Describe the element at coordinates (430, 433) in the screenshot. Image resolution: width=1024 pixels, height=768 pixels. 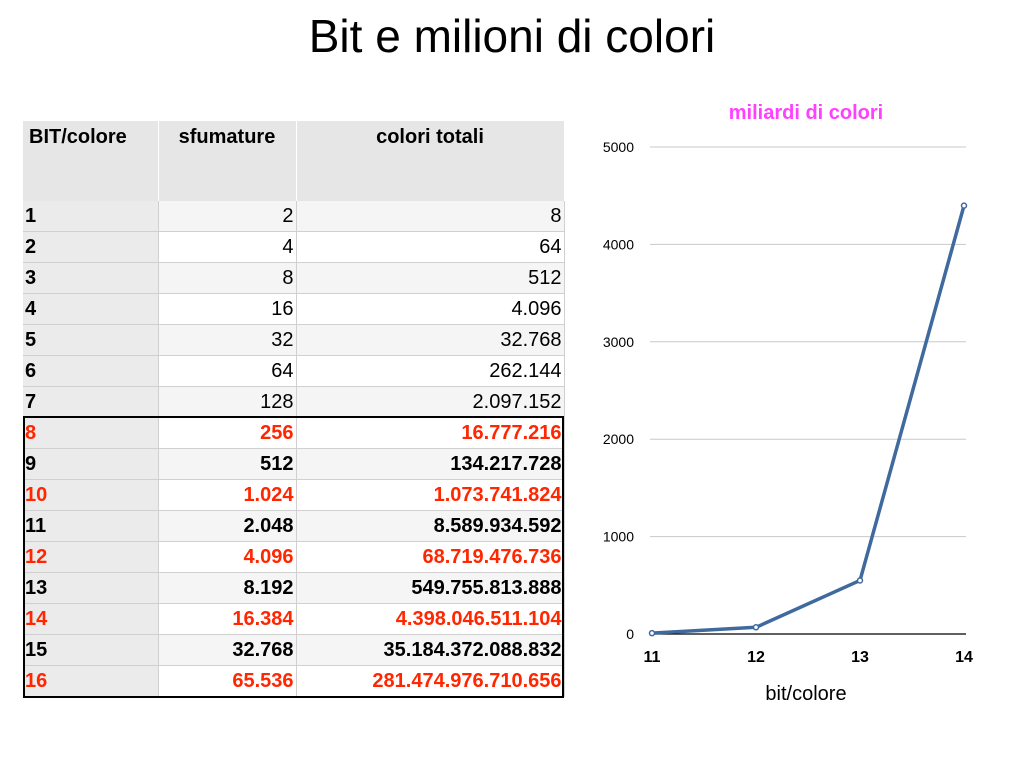
I see `cell-colori-totali: 16.777.216` at that location.